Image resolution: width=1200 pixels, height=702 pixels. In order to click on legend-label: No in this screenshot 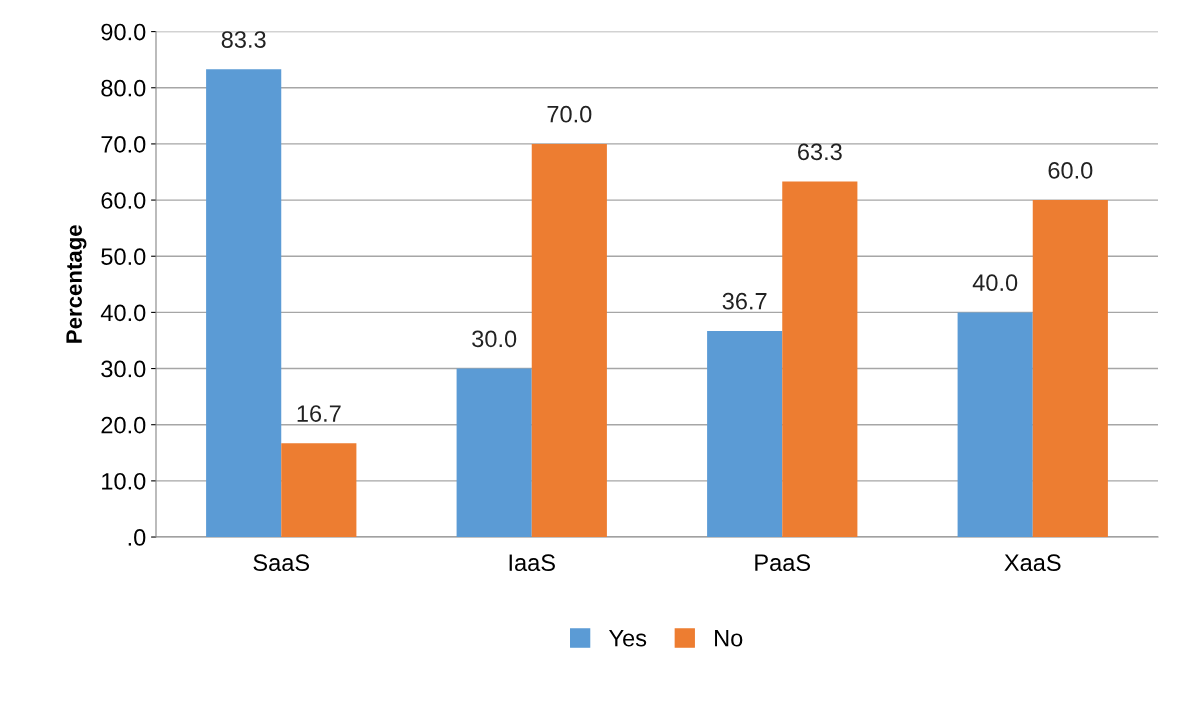, I will do `click(729, 638)`.